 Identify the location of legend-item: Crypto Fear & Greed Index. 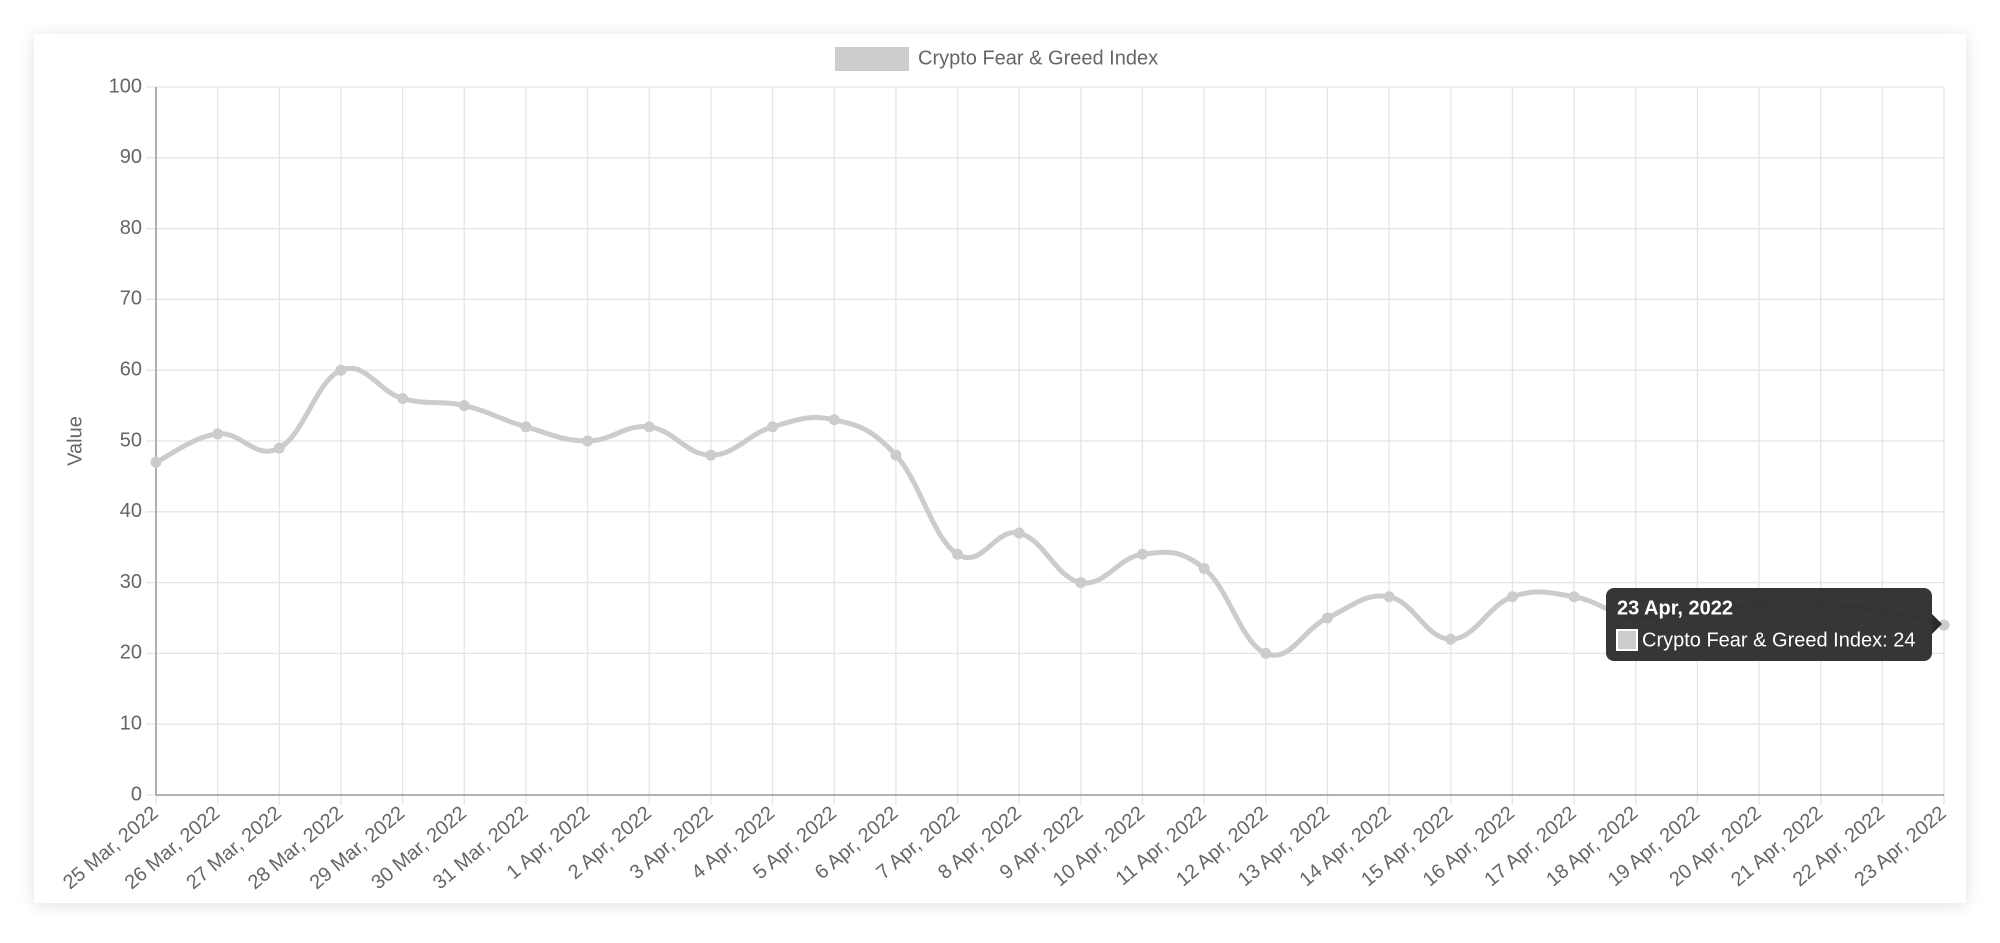
(996, 59).